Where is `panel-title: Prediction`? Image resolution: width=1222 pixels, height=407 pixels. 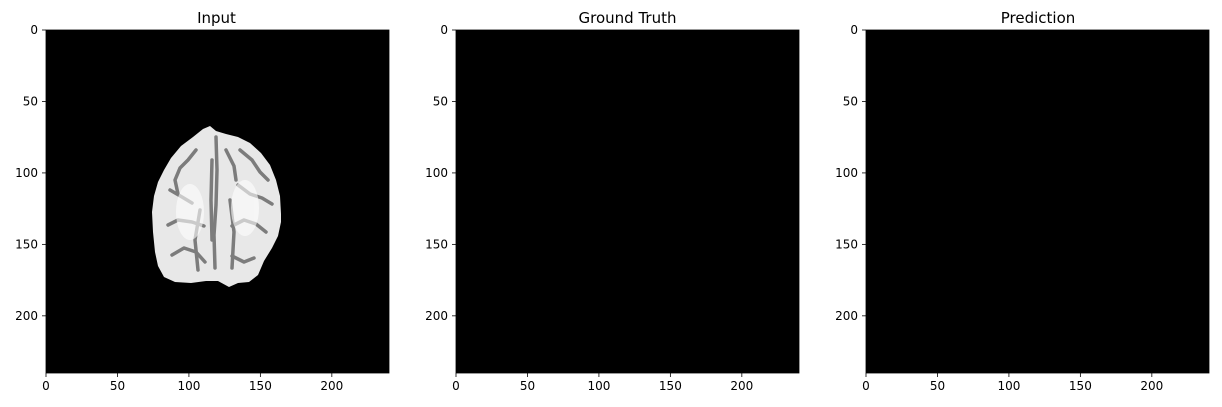
panel-title: Prediction is located at coordinates (1038, 18).